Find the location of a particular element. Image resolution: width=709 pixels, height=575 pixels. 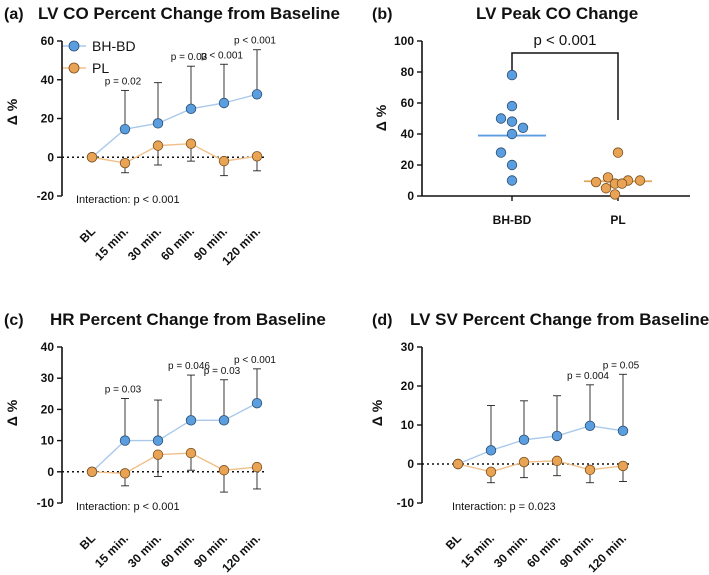

a-x-tick-label: BL is located at coordinates (87, 234).